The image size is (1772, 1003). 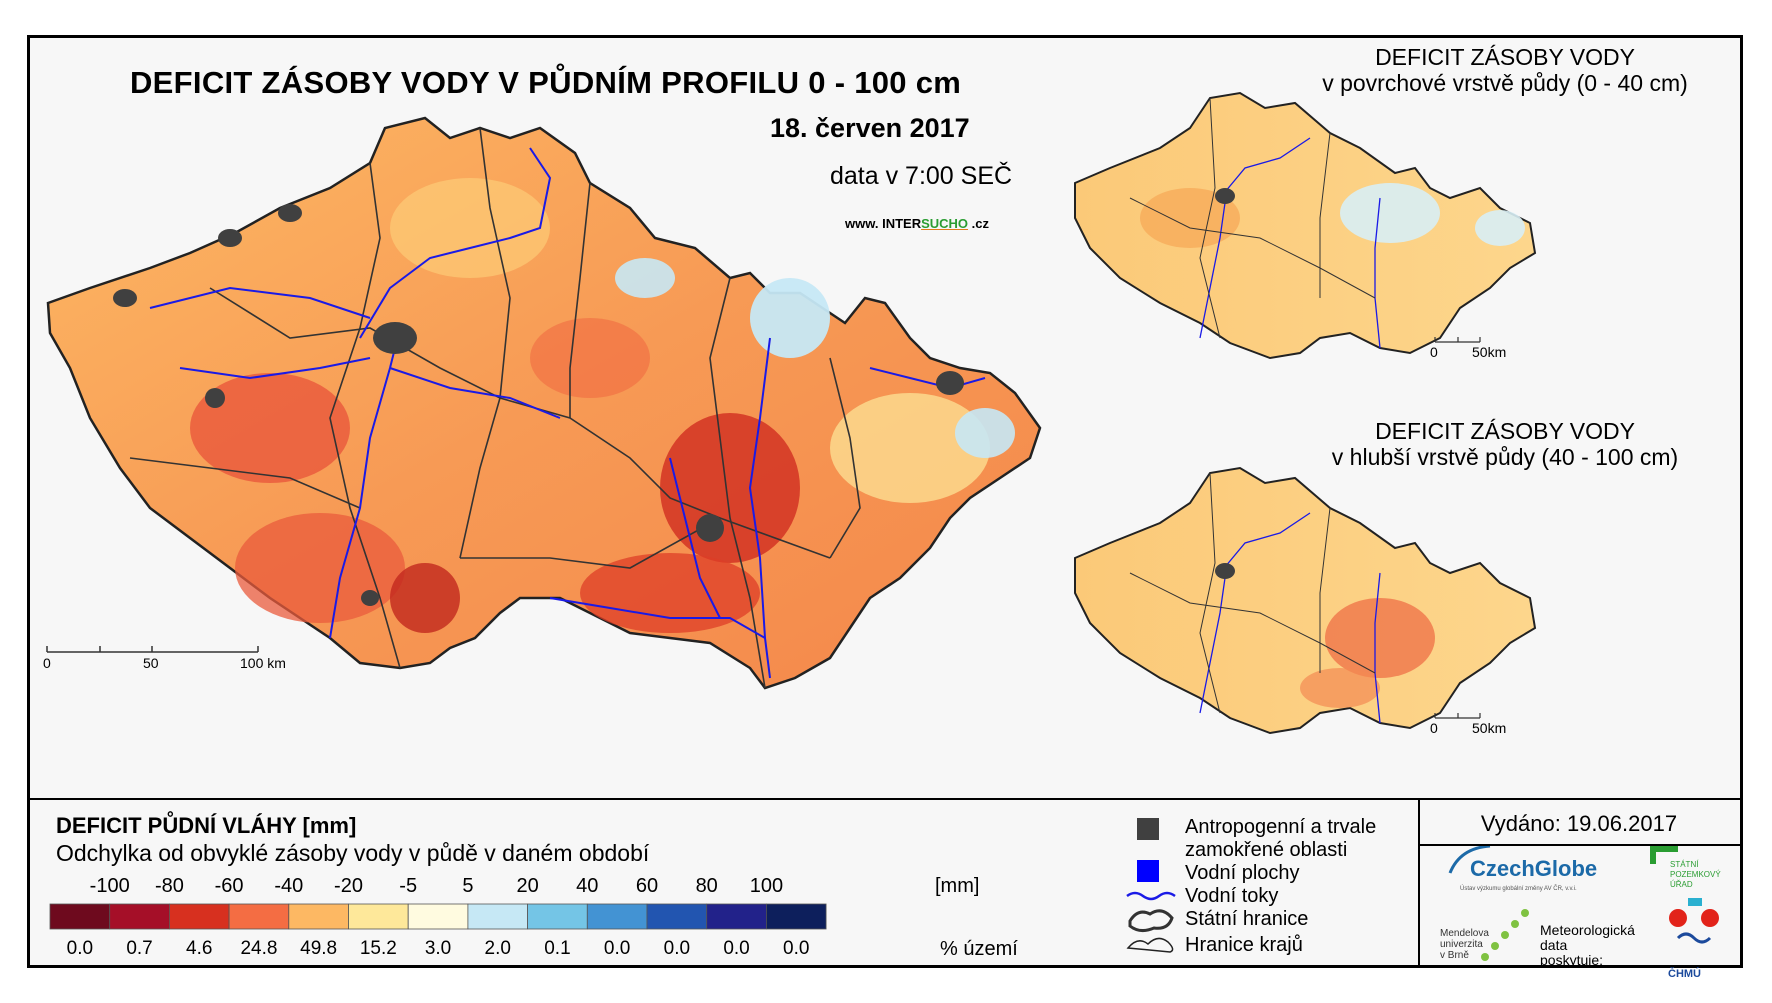 I want to click on website-prefix: www. INTER, so click(x=883, y=223).